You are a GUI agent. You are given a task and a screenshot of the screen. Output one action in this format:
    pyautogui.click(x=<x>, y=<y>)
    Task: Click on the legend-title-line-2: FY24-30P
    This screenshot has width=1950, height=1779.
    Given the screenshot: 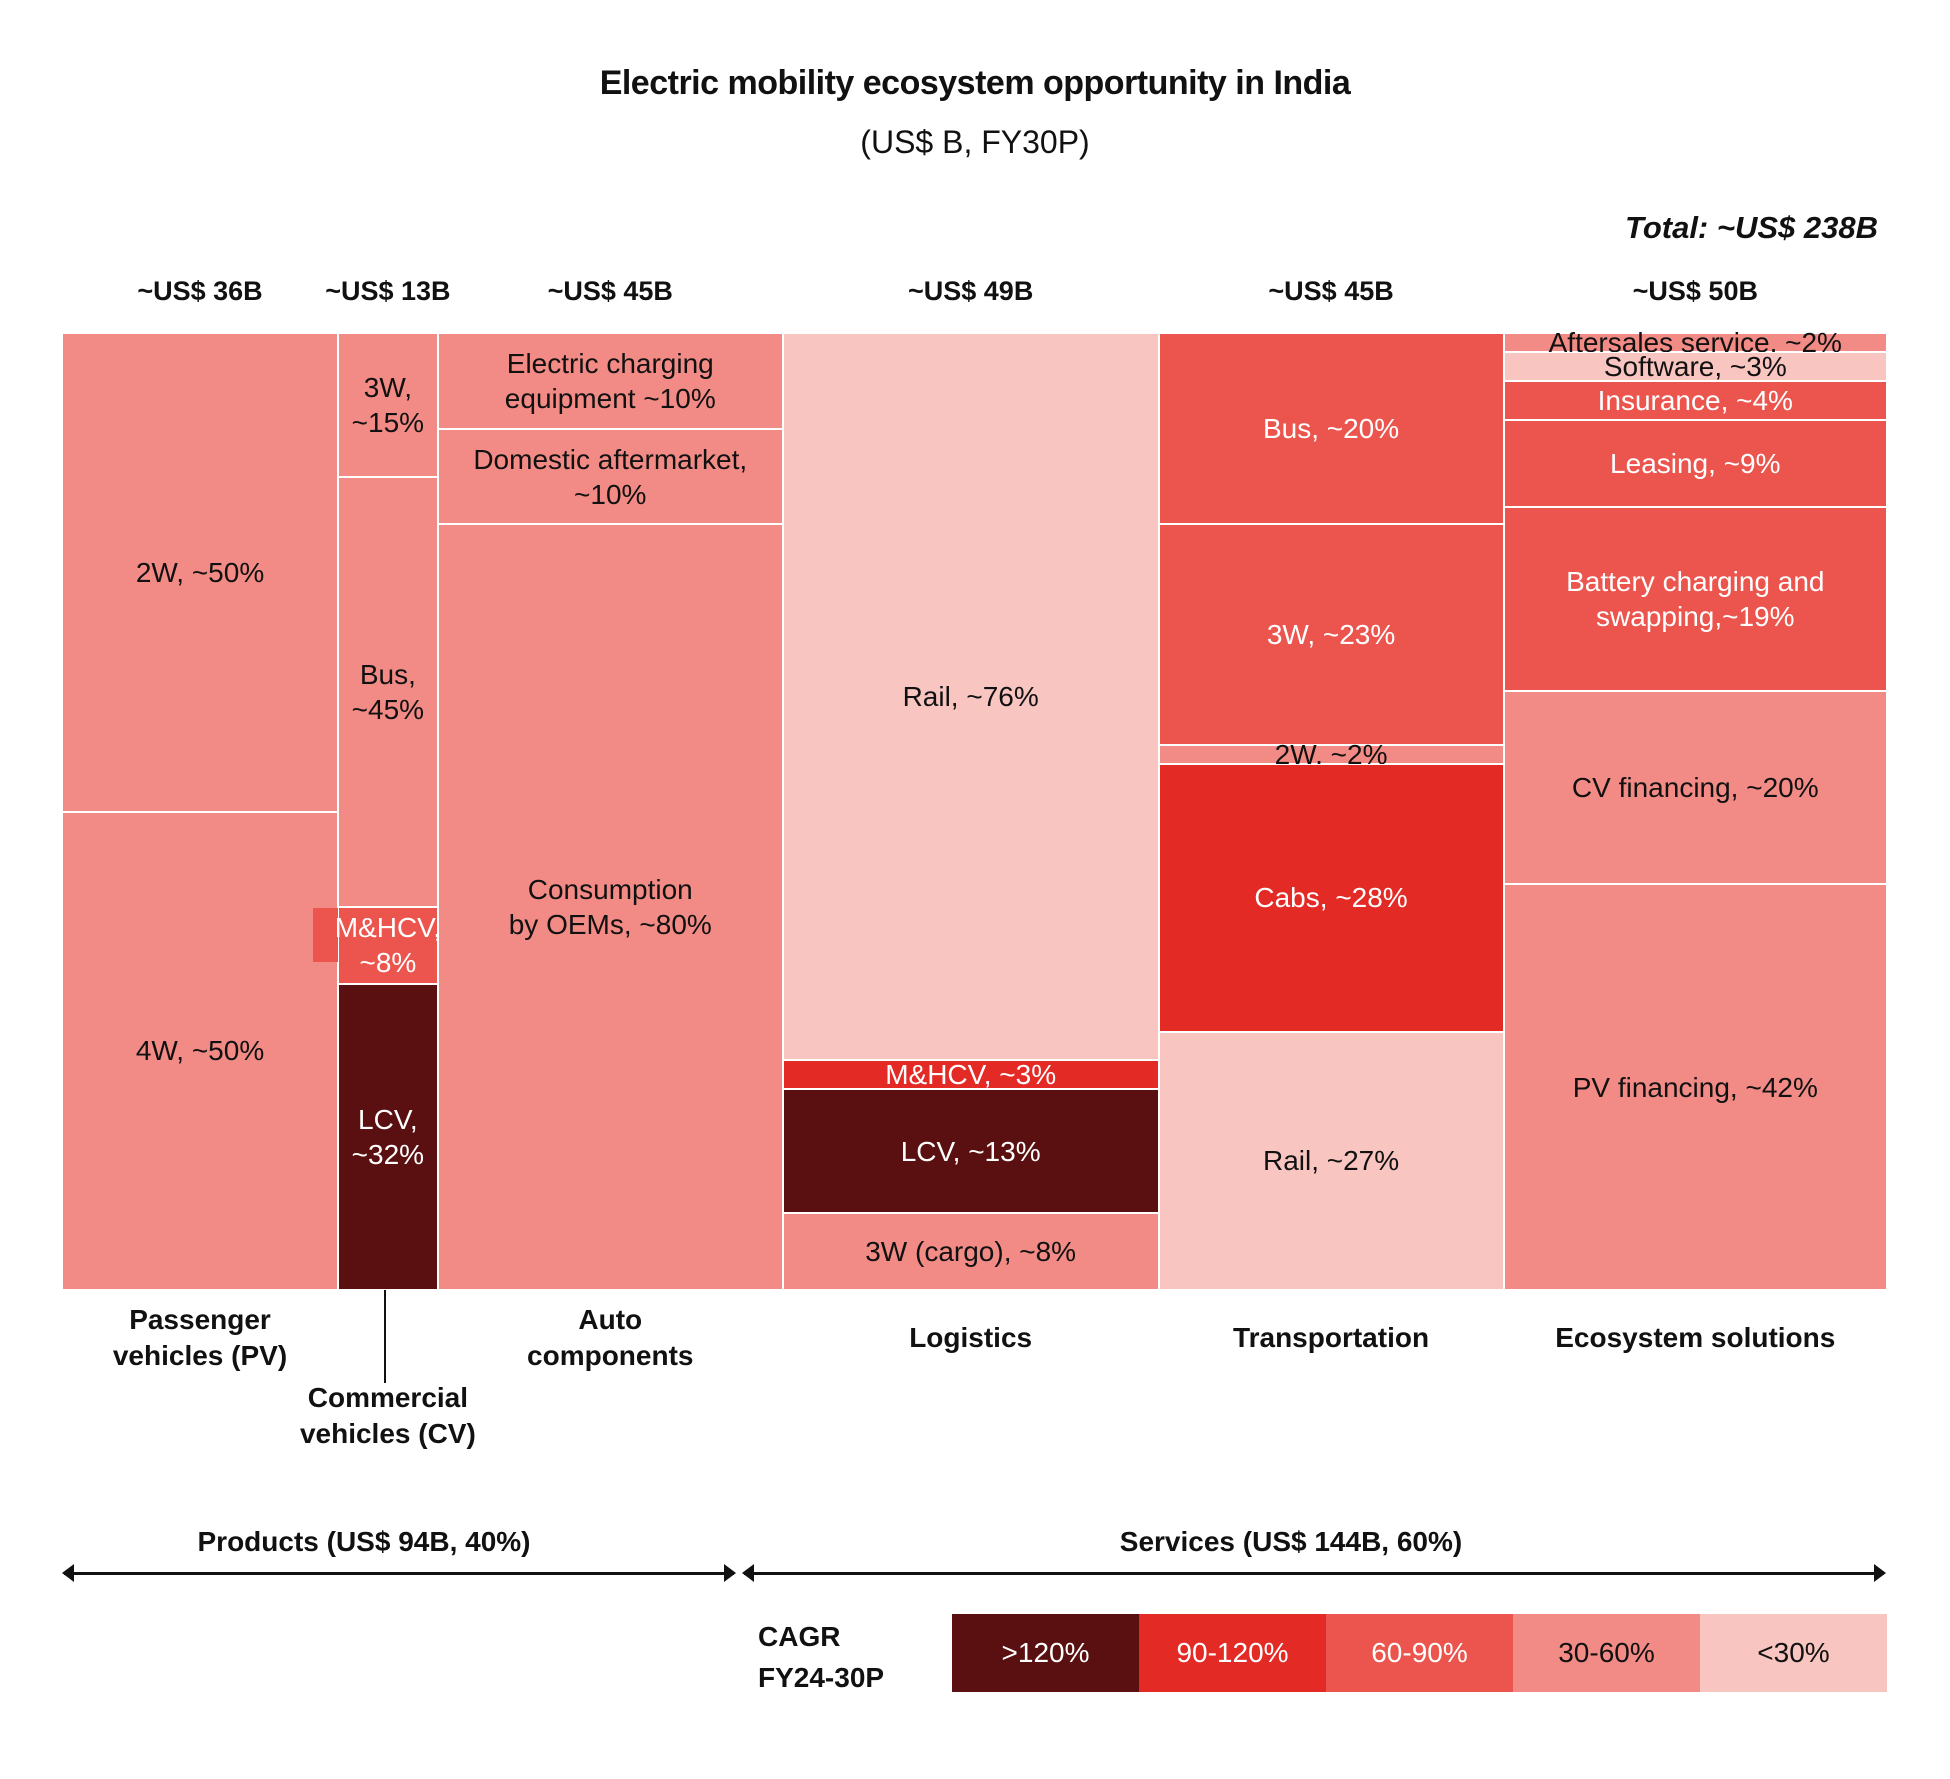 What is the action you would take?
    pyautogui.click(x=821, y=1677)
    